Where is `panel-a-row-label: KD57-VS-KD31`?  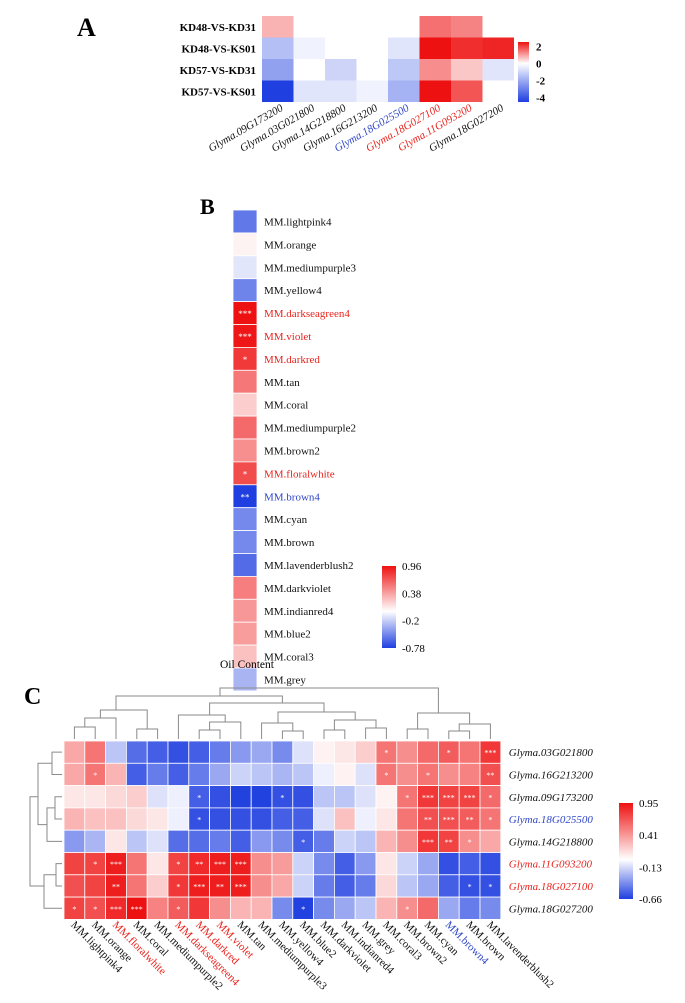 panel-a-row-label: KD57-VS-KD31 is located at coordinates (218, 71).